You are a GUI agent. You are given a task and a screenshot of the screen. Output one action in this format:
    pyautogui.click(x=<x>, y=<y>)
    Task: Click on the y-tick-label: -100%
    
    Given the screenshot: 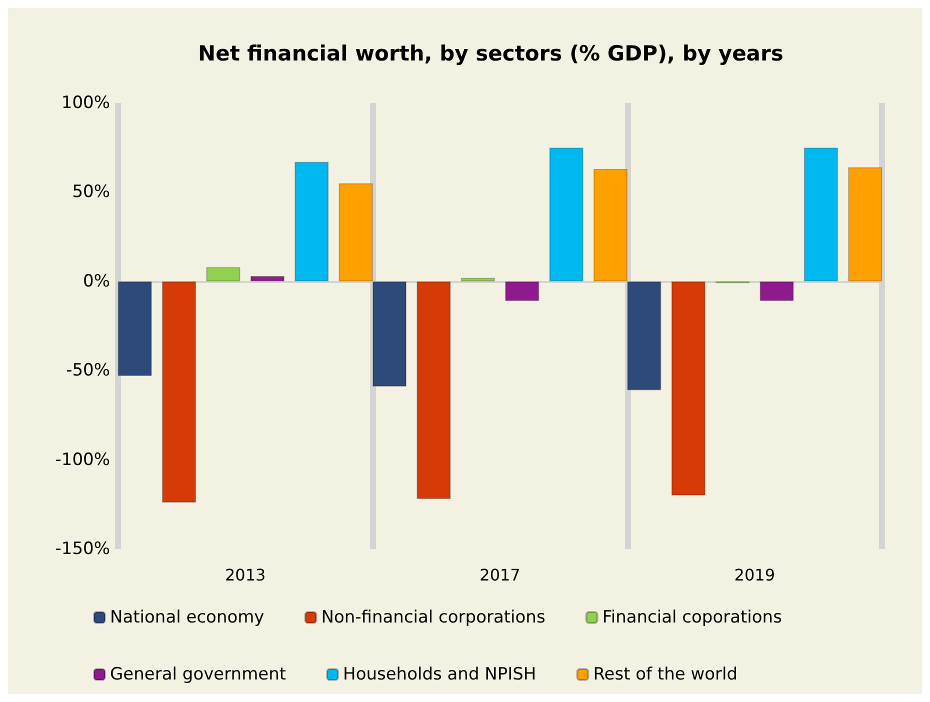 What is the action you would take?
    pyautogui.click(x=82, y=460)
    